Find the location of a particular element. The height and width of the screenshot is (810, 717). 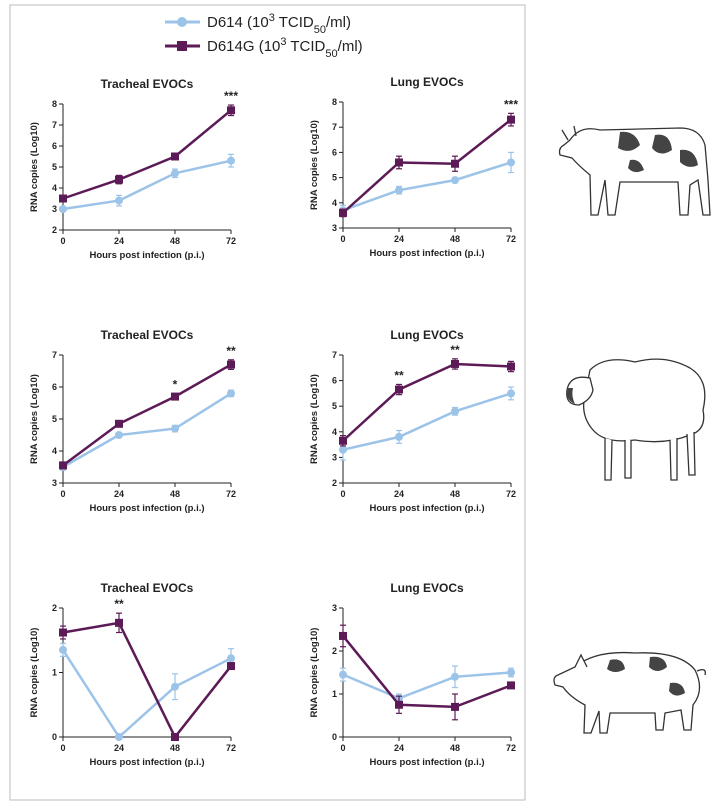

legend-text: /ml) is located at coordinates (338, 22).